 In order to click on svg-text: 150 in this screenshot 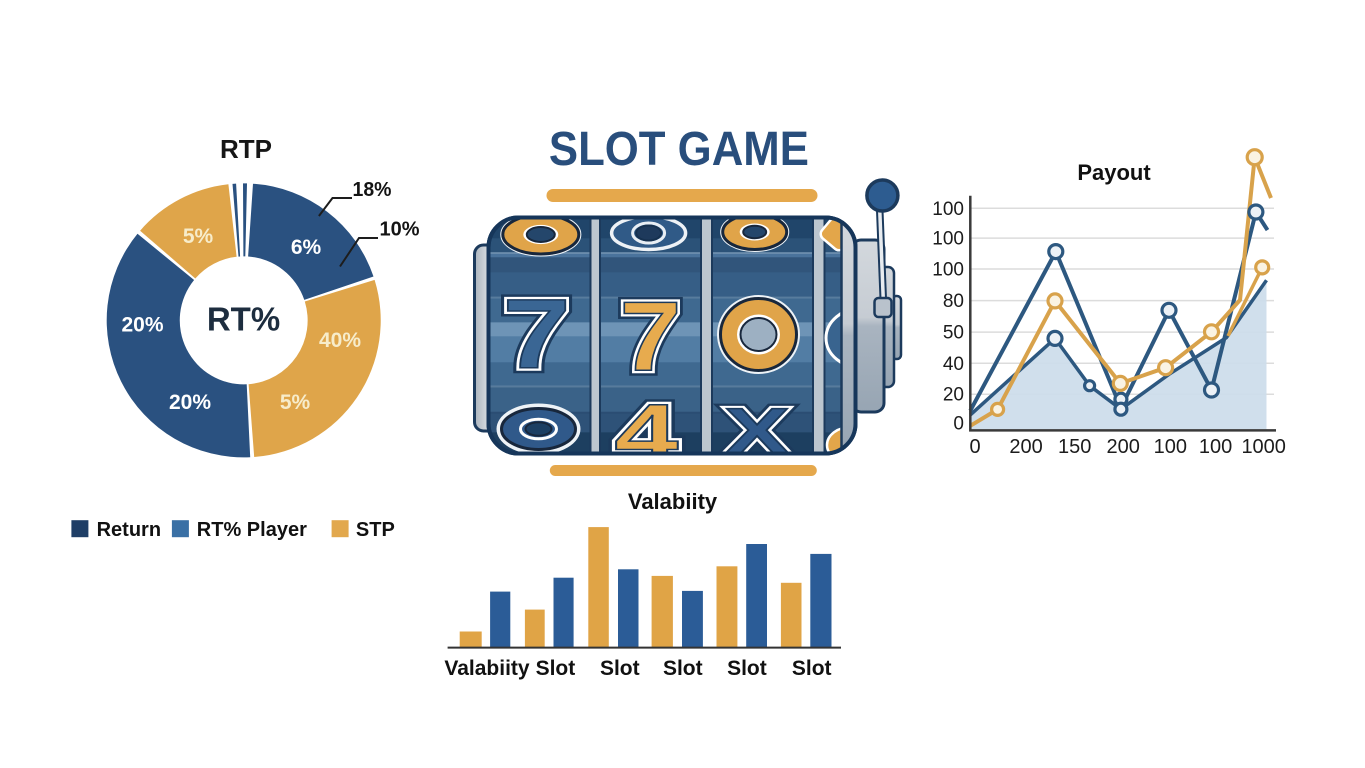, I will do `click(1074, 447)`.